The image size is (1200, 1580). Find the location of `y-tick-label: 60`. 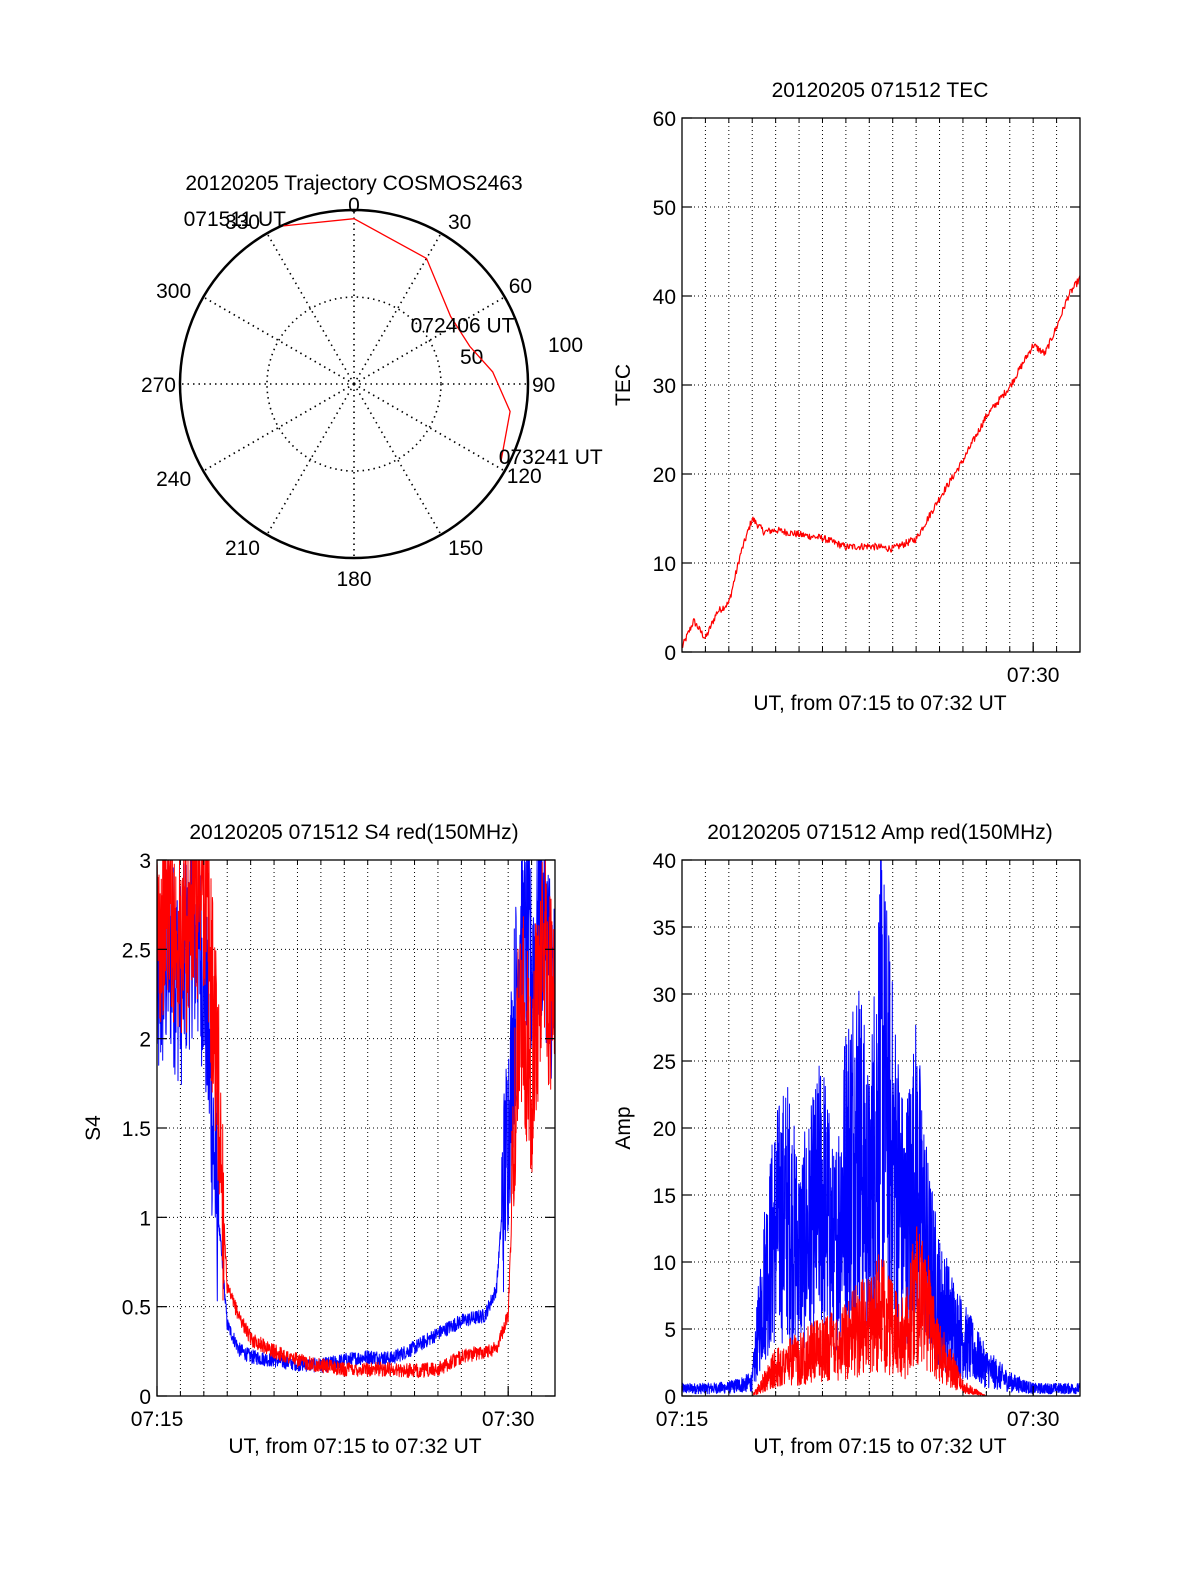

y-tick-label: 60 is located at coordinates (664, 119).